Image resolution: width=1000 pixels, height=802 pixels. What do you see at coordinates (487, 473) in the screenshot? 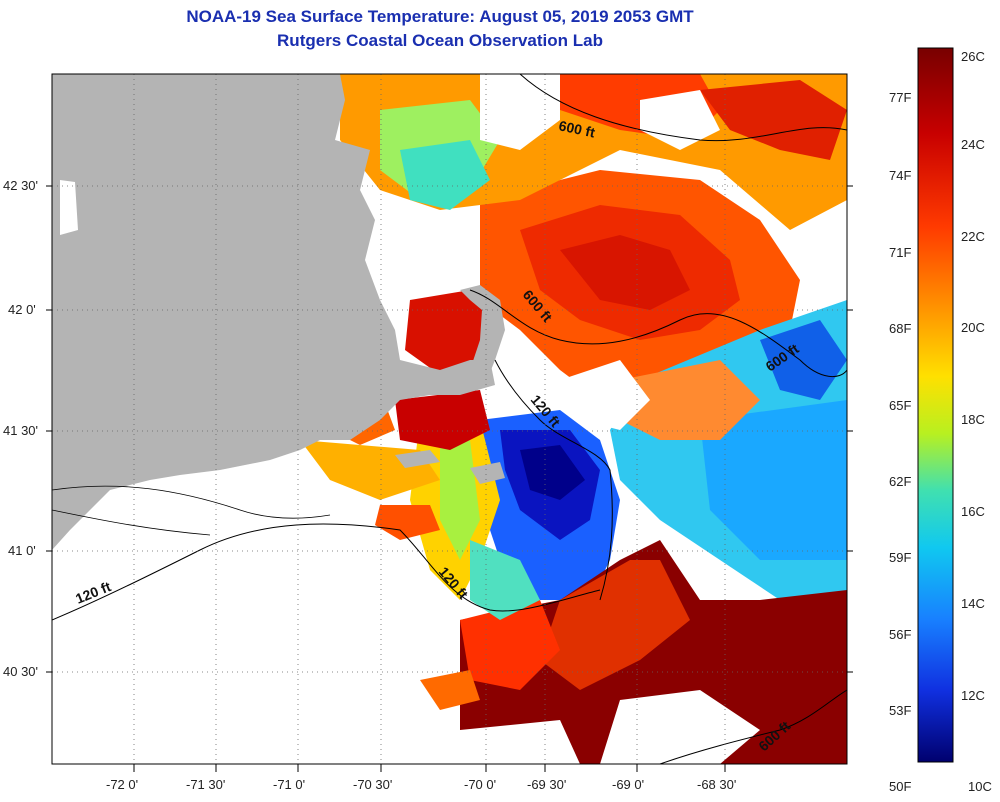
I see `nantucket-island` at bounding box center [487, 473].